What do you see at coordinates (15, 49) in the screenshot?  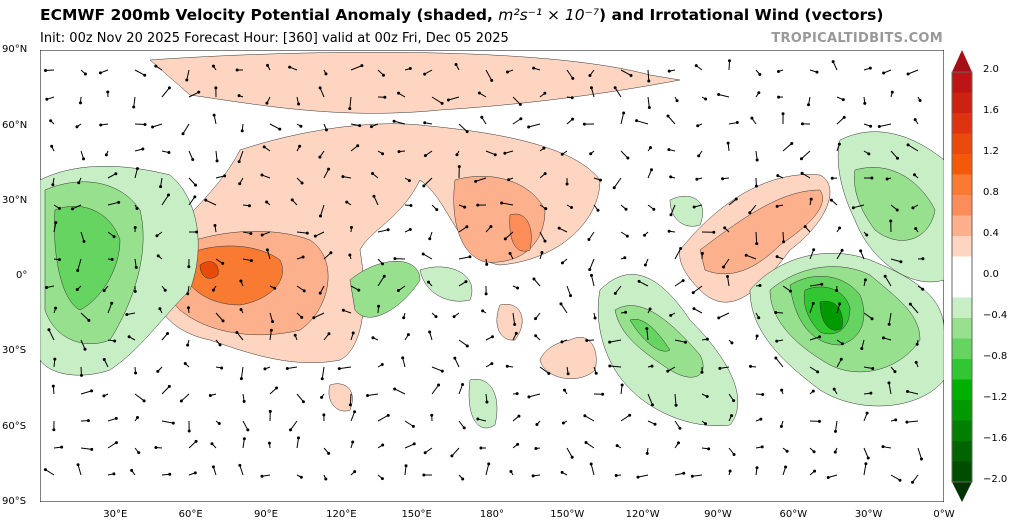 I see `lat-label: 90°N` at bounding box center [15, 49].